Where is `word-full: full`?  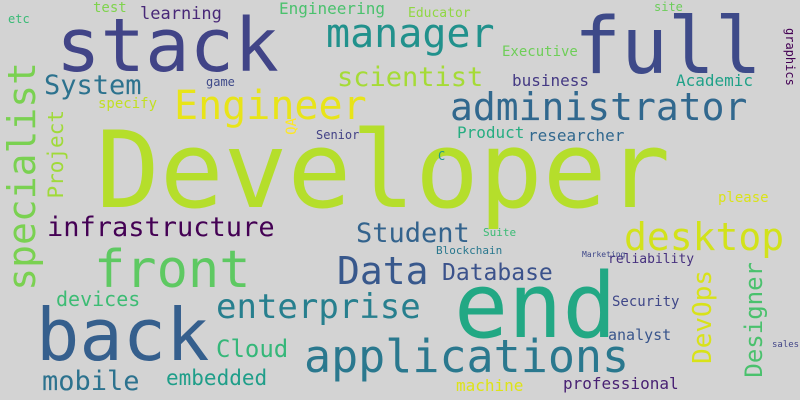 word-full: full is located at coordinates (668, 47).